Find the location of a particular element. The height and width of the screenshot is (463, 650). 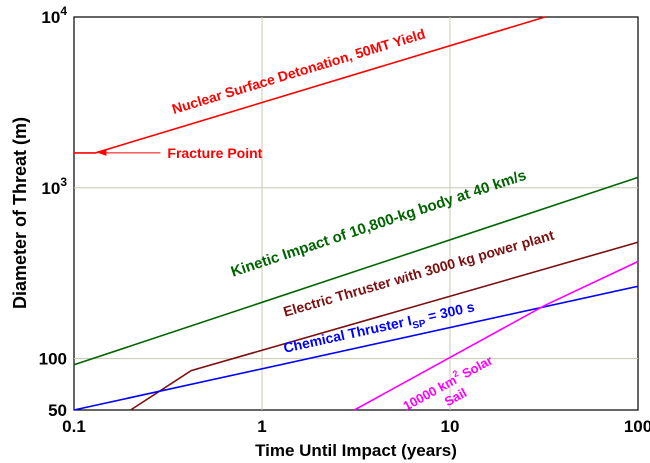

y-axis-title: Diameter of Threat (m) is located at coordinates (20, 213).